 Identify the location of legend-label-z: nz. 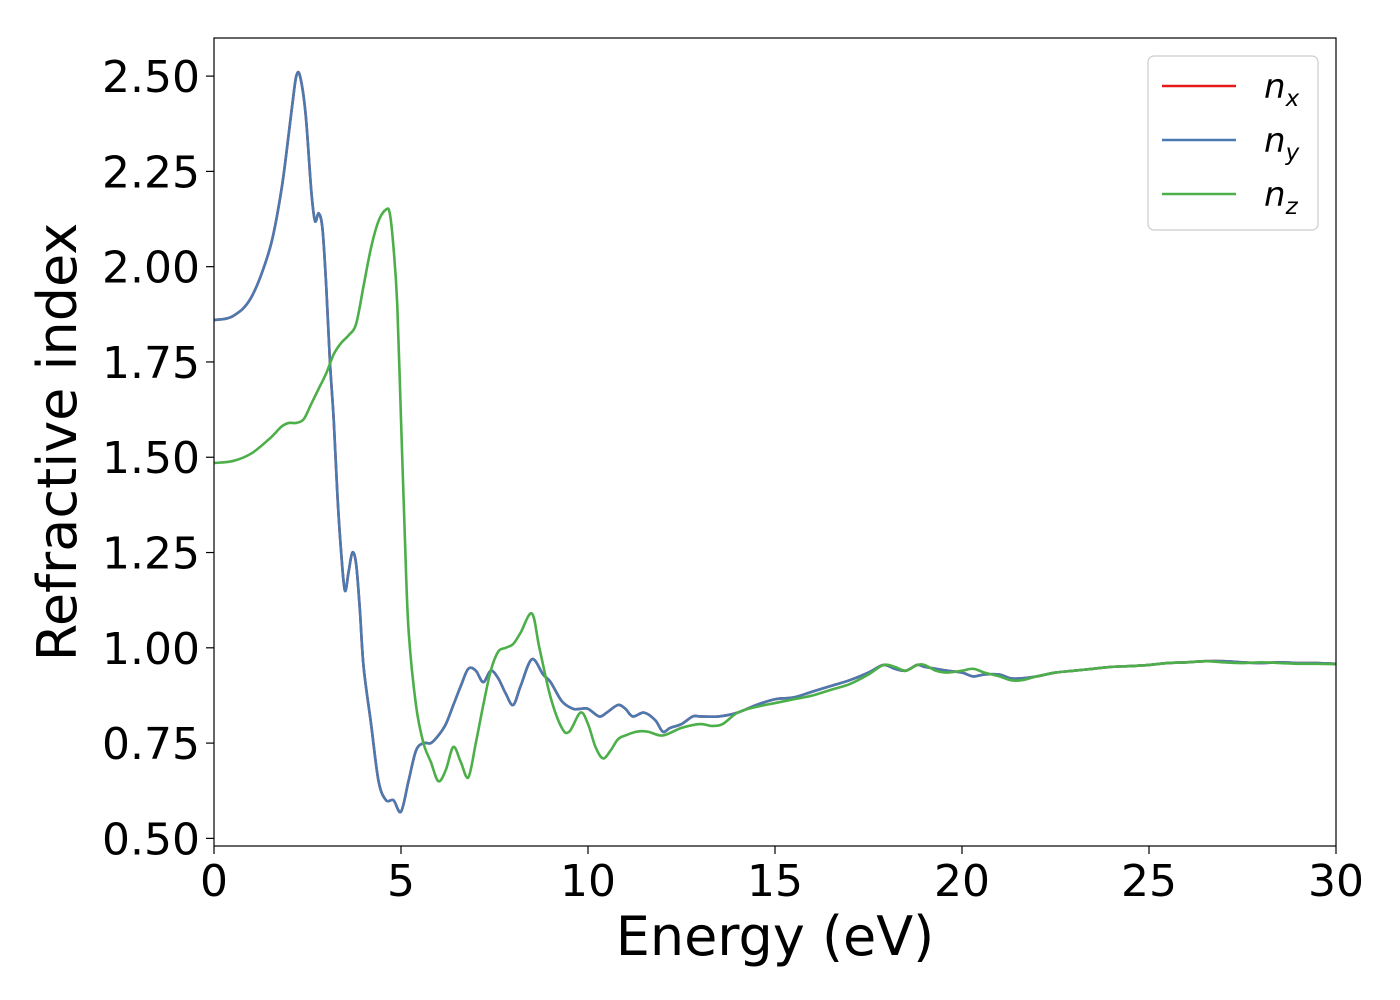
(1281, 197).